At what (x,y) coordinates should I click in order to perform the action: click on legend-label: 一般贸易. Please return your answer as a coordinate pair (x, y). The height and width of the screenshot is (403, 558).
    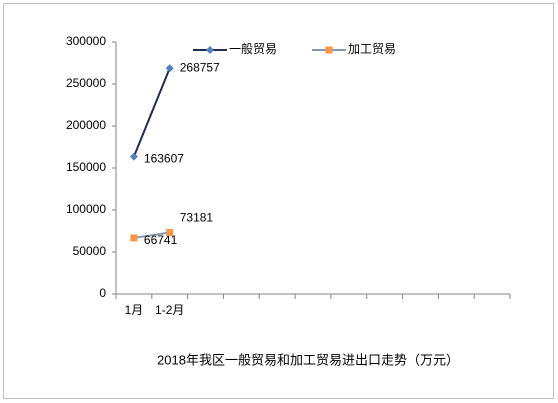
    Looking at the image, I should click on (253, 48).